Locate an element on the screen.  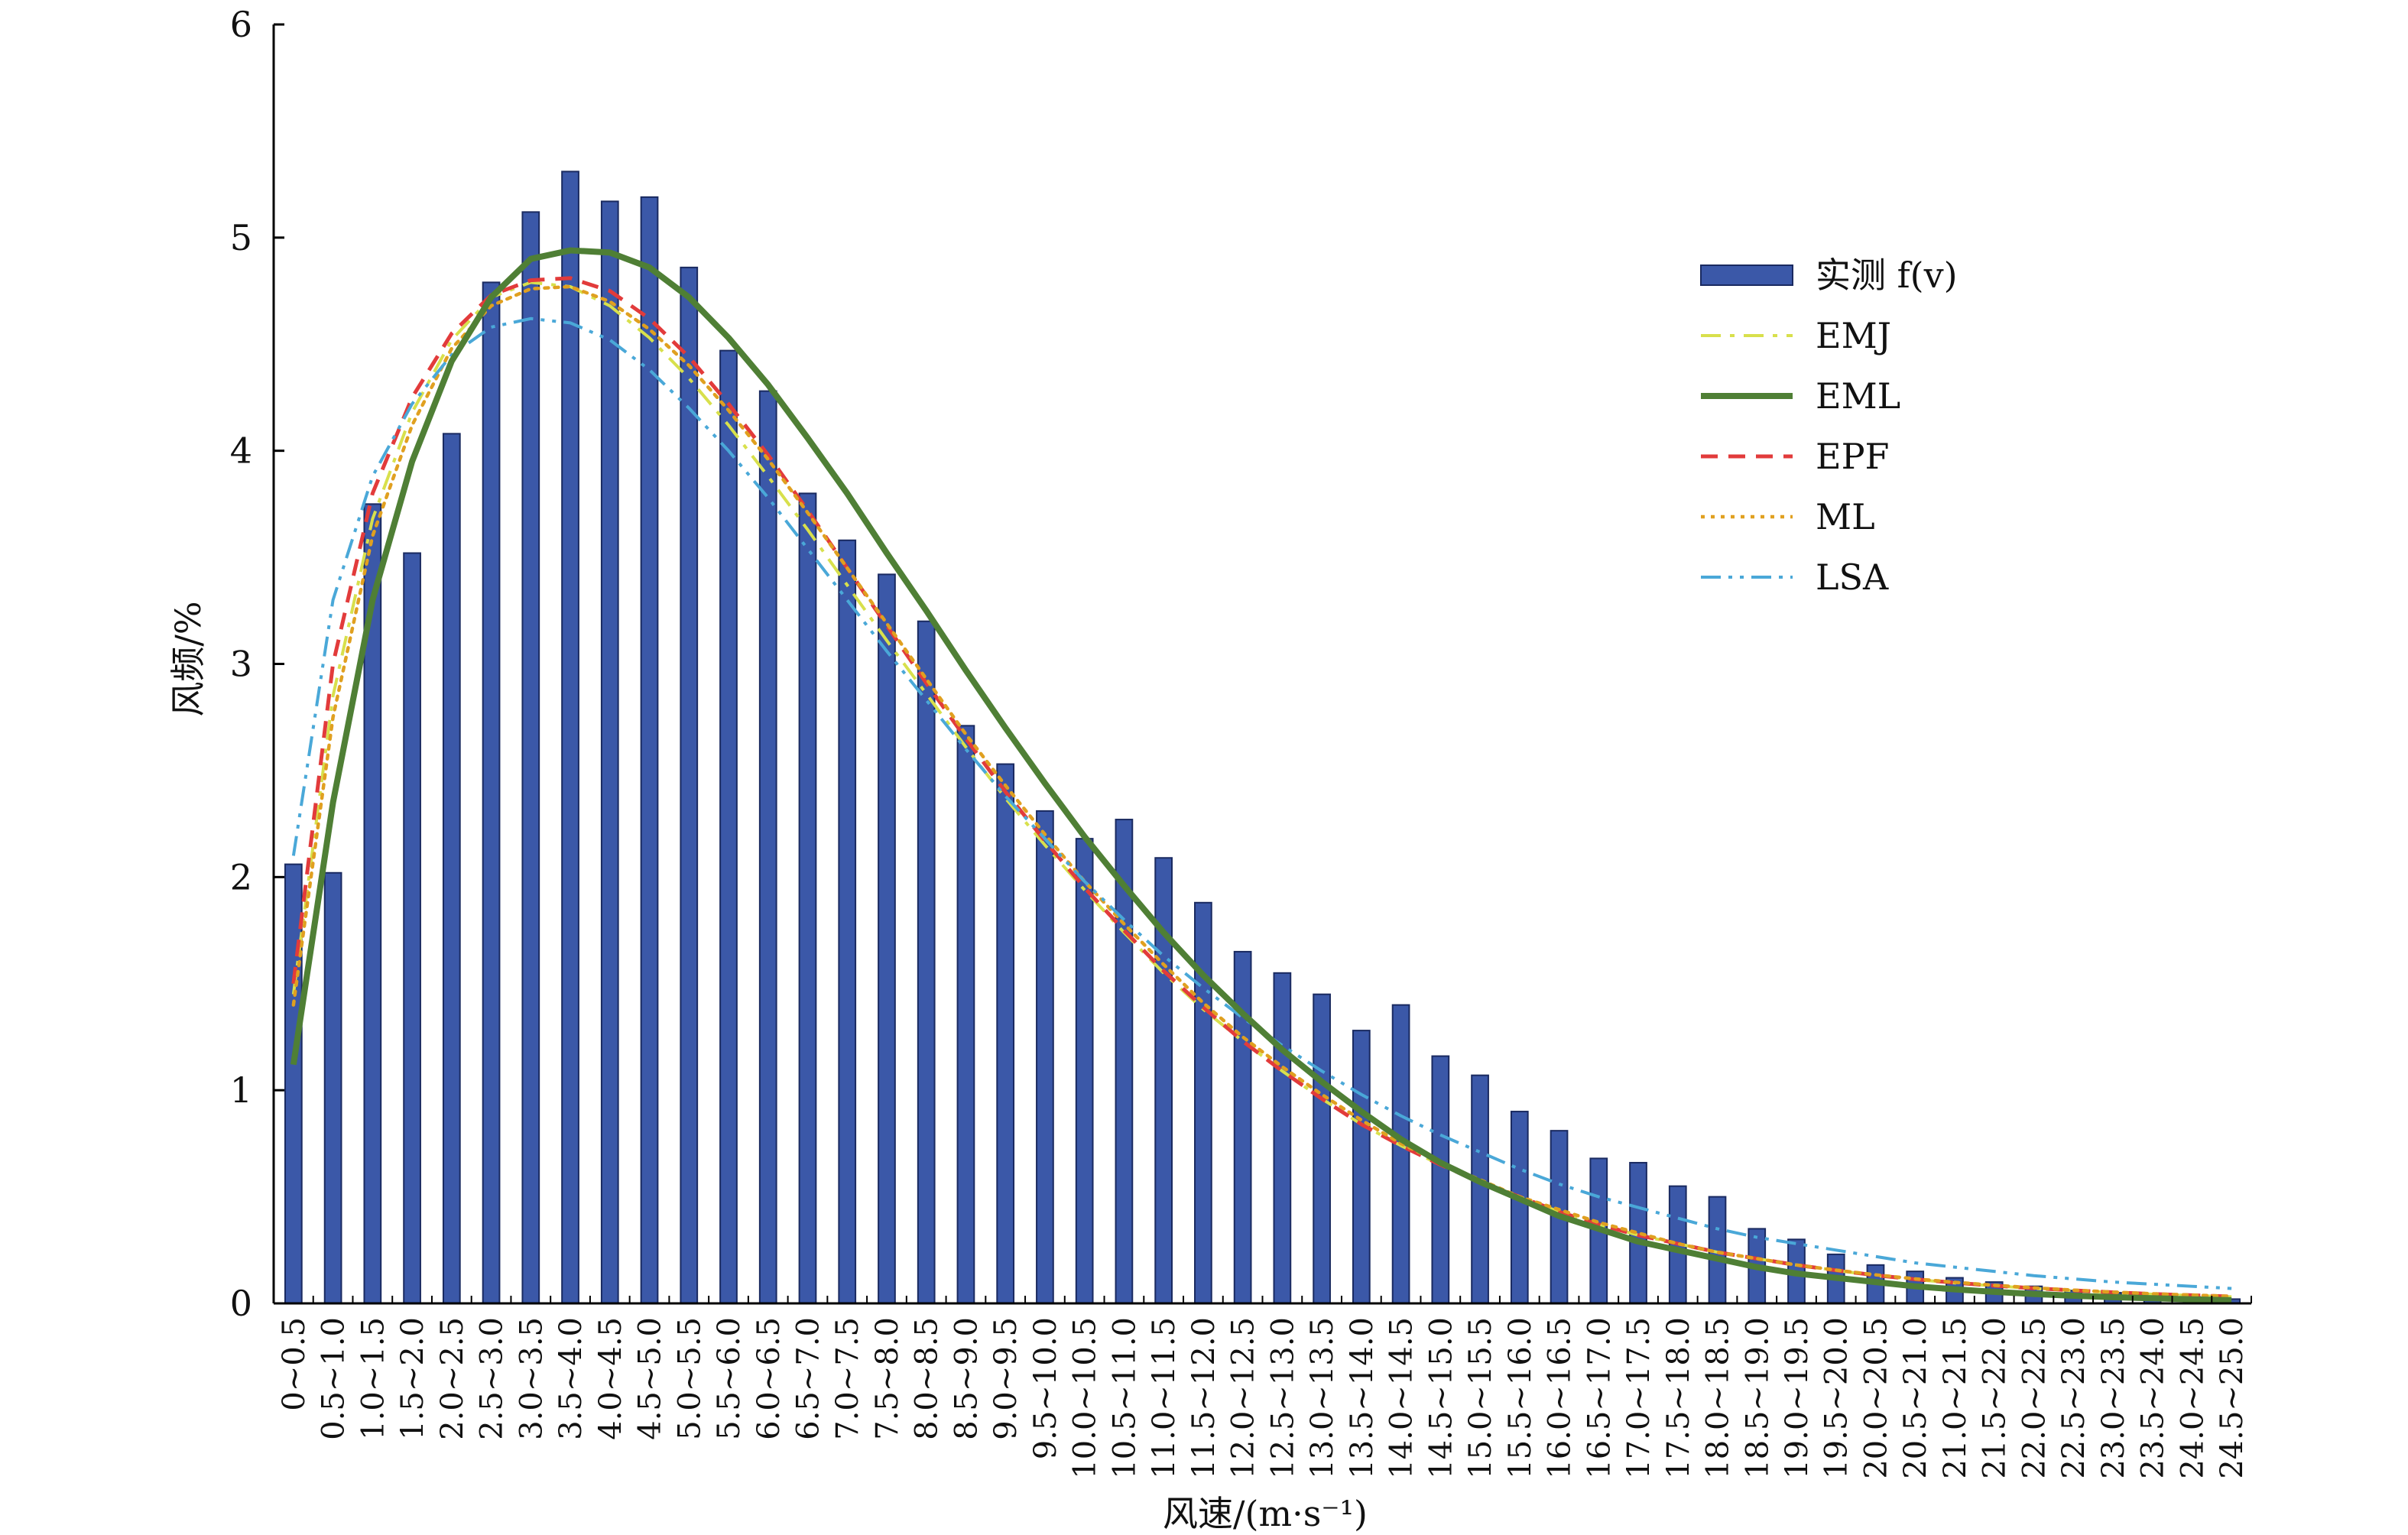
y-tick-label: 4 is located at coordinates (241, 451).